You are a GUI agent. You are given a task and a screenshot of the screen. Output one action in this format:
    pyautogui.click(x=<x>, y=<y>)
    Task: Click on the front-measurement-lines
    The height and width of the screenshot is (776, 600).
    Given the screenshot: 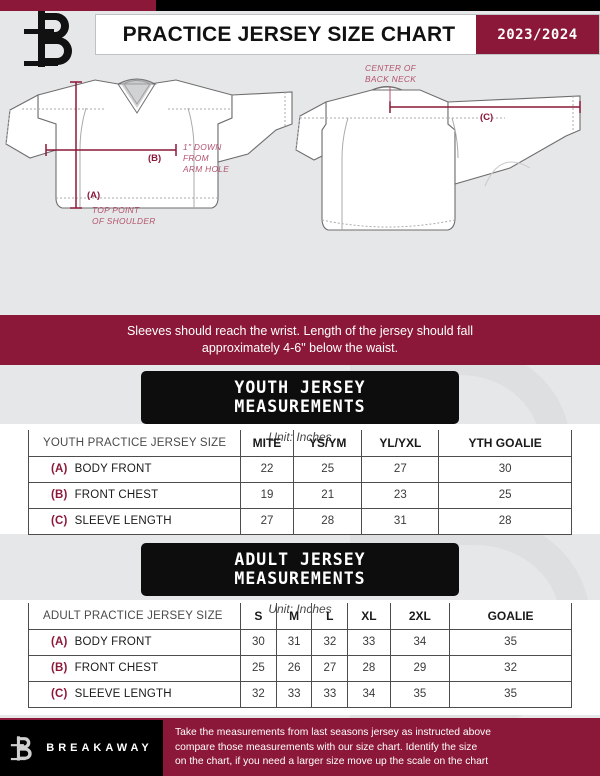 What is the action you would take?
    pyautogui.click(x=111, y=145)
    